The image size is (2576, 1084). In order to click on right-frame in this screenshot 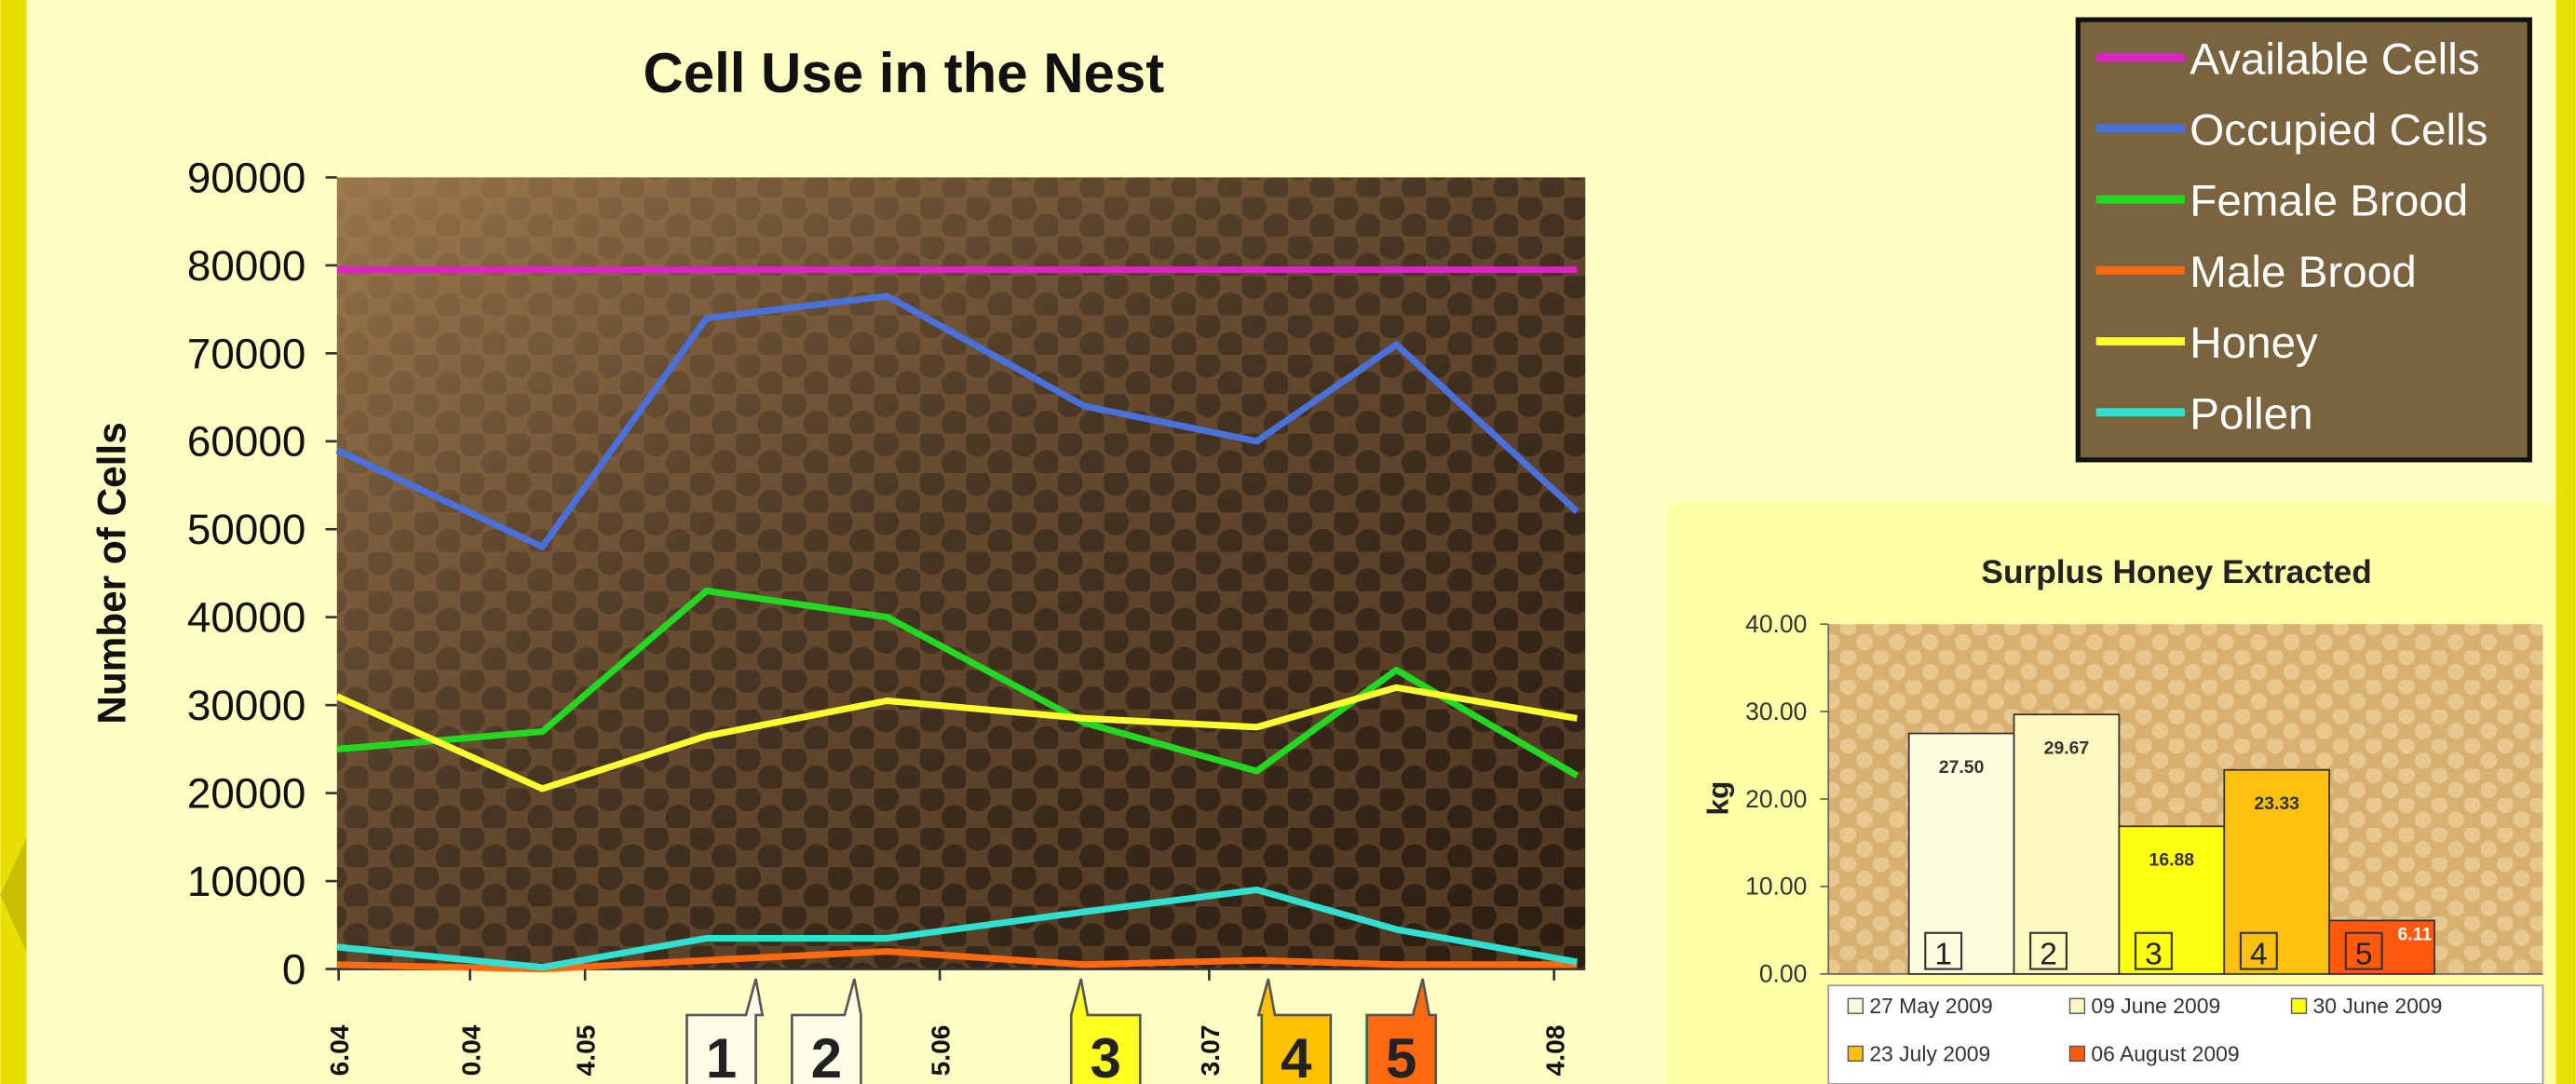, I will do `click(2566, 542)`.